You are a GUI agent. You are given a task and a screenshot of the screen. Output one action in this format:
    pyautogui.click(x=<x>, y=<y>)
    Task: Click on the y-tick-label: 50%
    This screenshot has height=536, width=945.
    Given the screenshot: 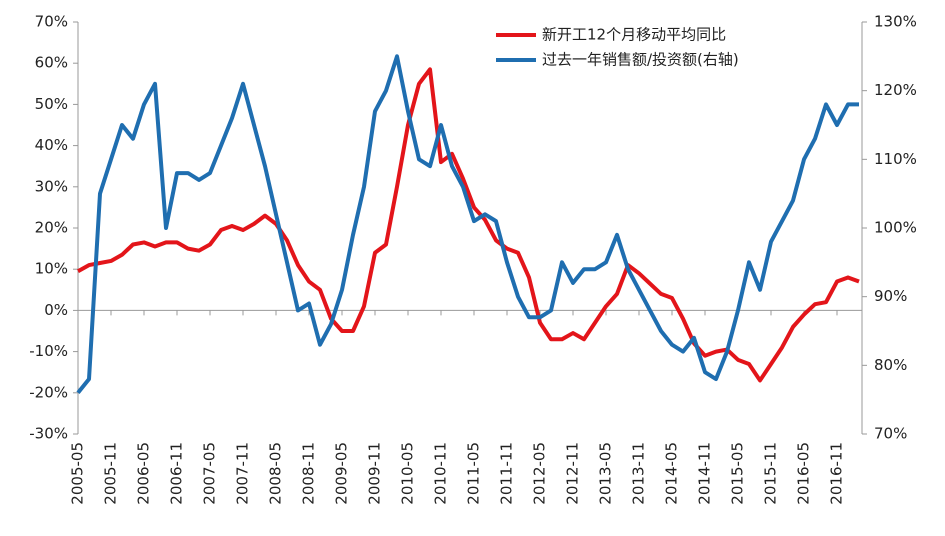 What is the action you would take?
    pyautogui.click(x=51, y=104)
    